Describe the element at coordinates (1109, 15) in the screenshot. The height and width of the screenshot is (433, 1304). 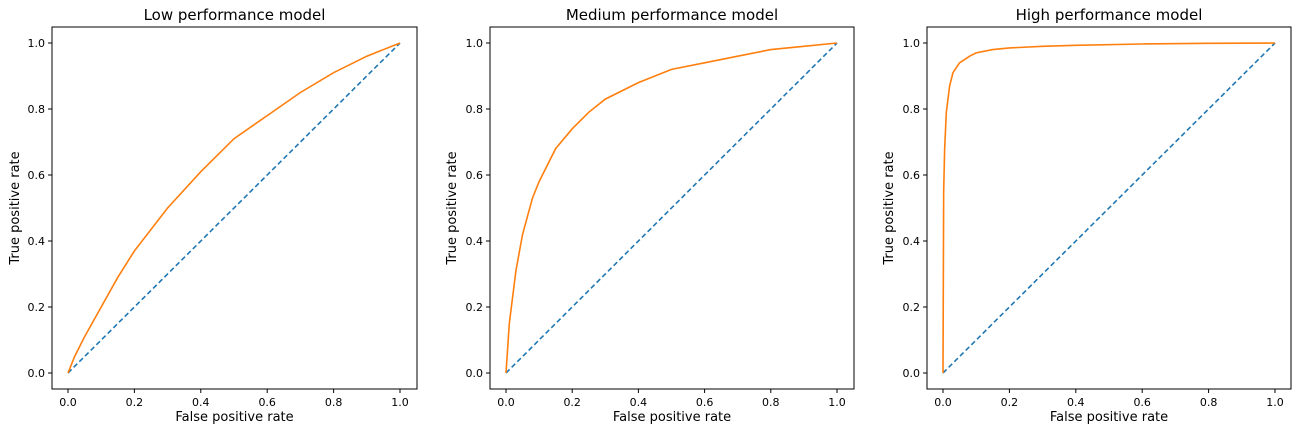
I see `chart-title: High performance model` at that location.